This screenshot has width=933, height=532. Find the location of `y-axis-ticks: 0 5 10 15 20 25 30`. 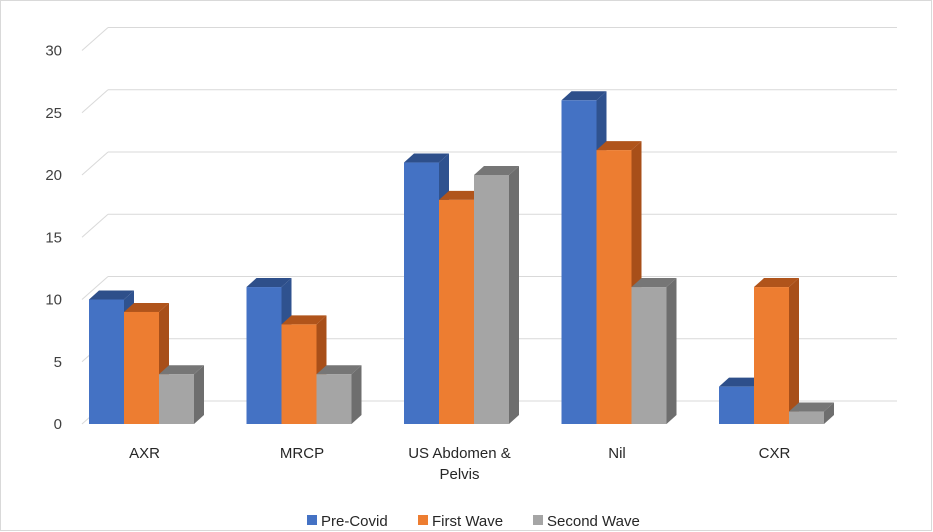

y-axis-ticks: 0 5 10 15 20 25 30 is located at coordinates (53, 238).